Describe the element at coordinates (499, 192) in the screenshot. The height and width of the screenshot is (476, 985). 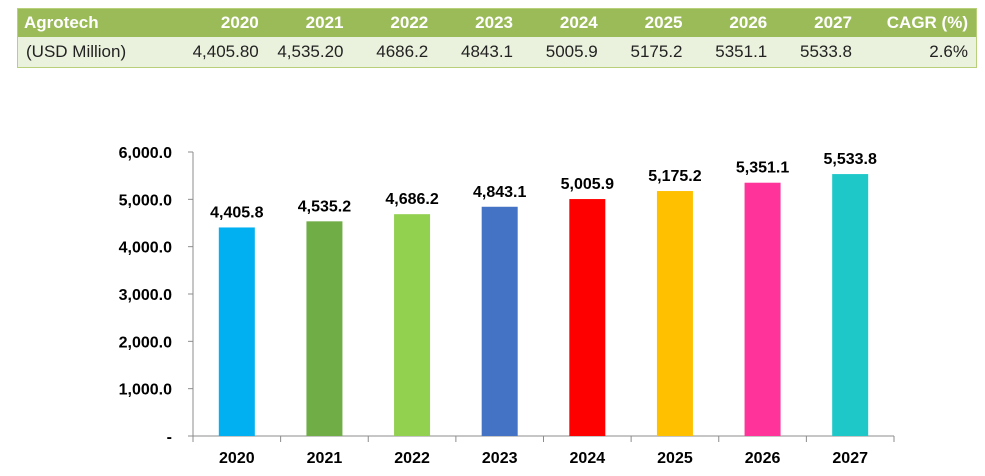
I see `data-label: 4,843.1` at that location.